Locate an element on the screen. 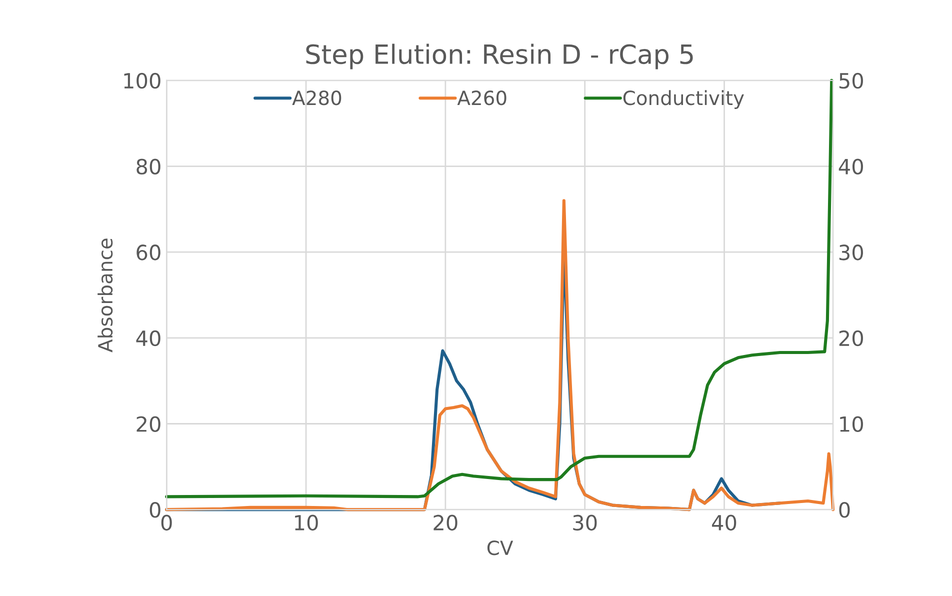 The width and height of the screenshot is (952, 596). x-tick-label: 40 is located at coordinates (724, 522).